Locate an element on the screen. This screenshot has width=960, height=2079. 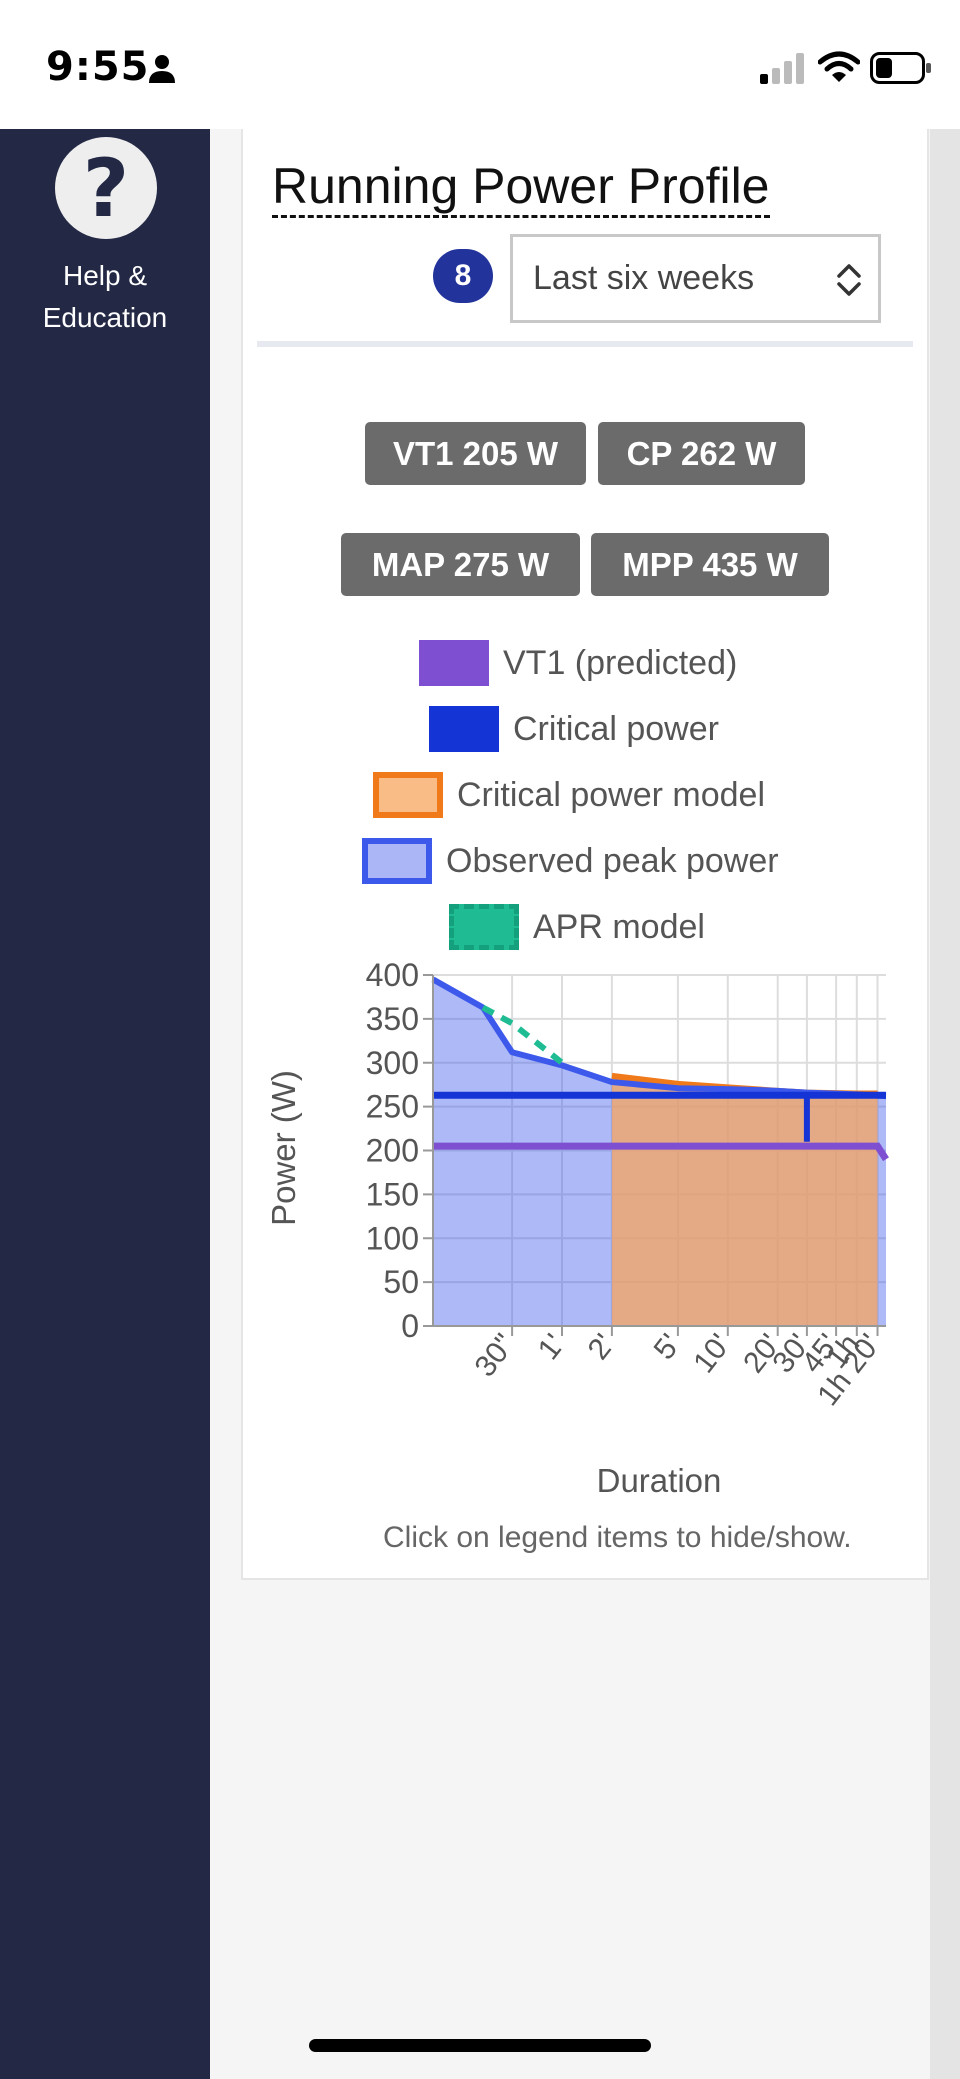
y-tick-label: 300 is located at coordinates (392, 1063).